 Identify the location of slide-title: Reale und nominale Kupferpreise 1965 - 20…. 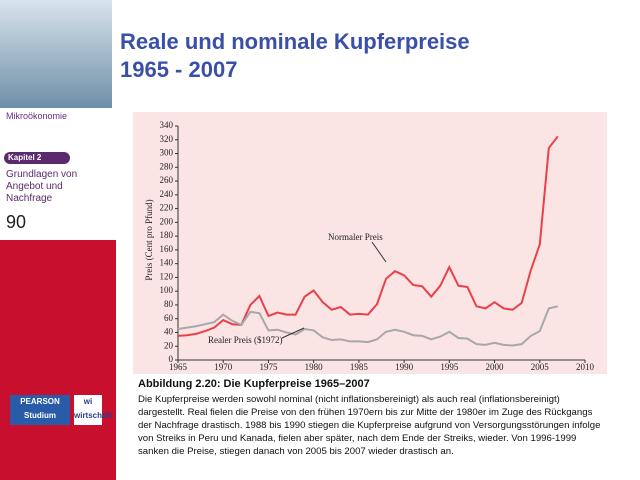
(295, 56).